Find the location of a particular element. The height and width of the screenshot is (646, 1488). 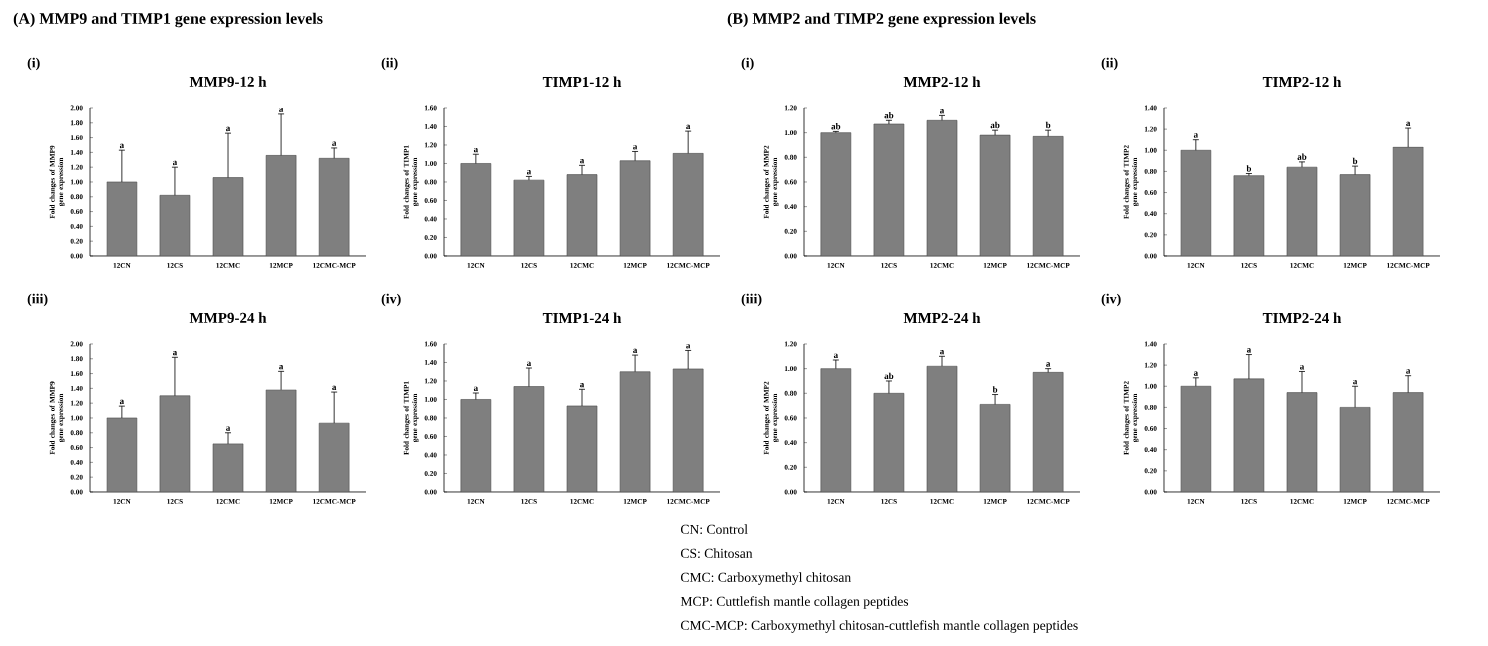

text: (B) MMP2 and TIMP2 gene expression levels is located at coordinates (881, 20).